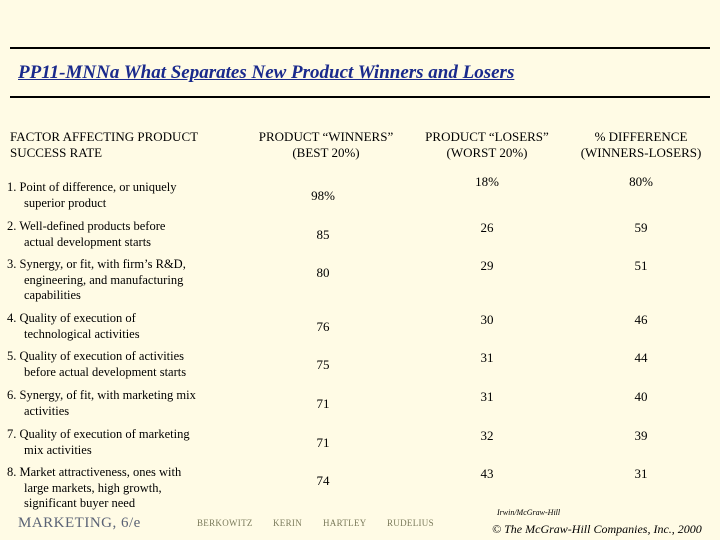 This screenshot has height=540, width=720. What do you see at coordinates (641, 319) in the screenshot?
I see `difference-value: 46` at bounding box center [641, 319].